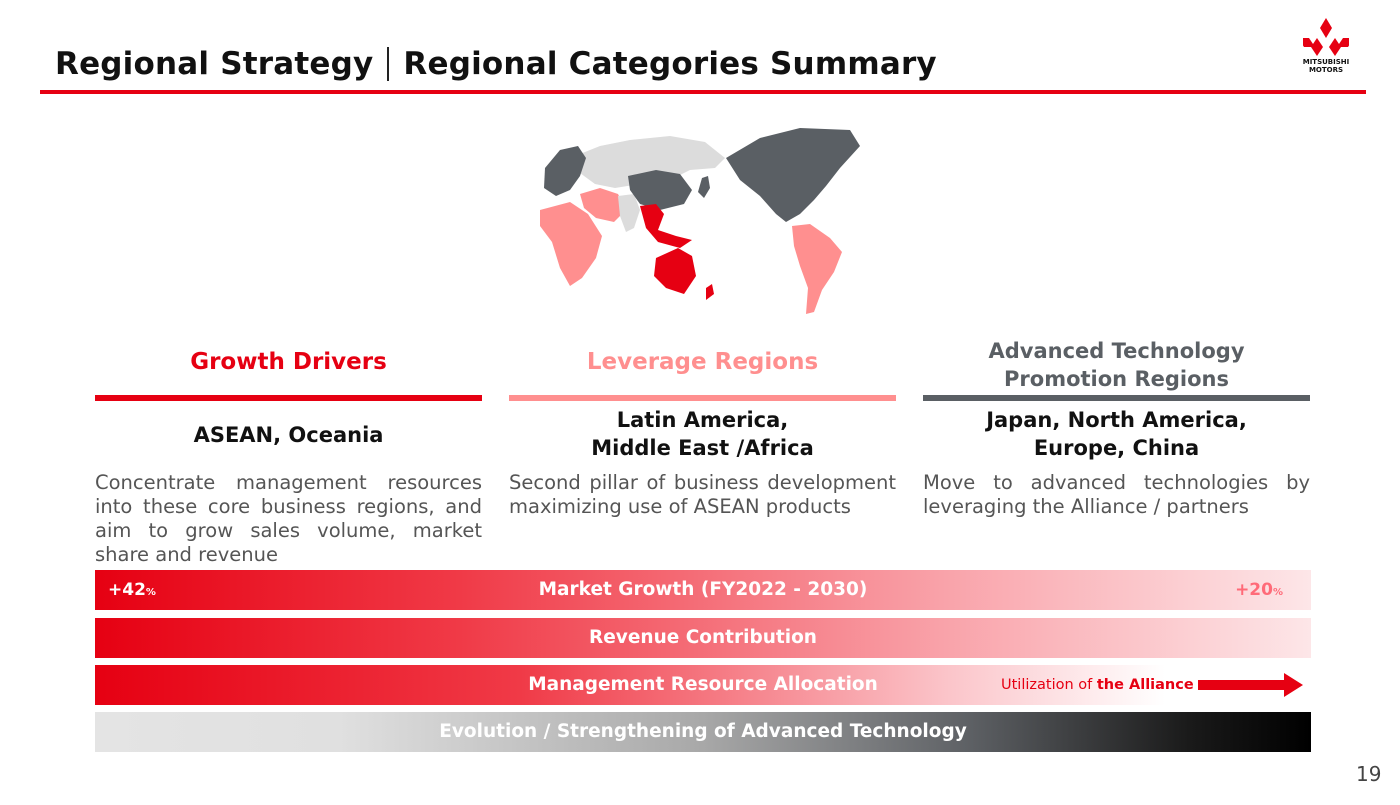  What do you see at coordinates (702, 362) in the screenshot?
I see `leverage-regions-heading: Leverage Regions` at bounding box center [702, 362].